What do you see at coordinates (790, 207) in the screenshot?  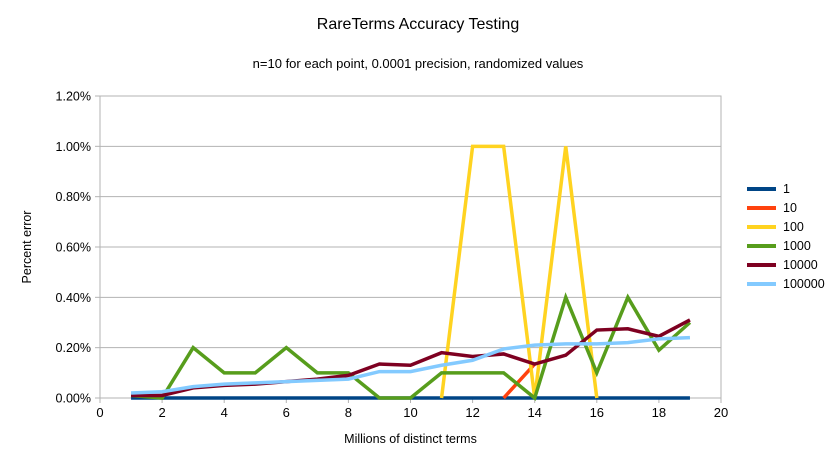 I see `legend-label: 10` at bounding box center [790, 207].